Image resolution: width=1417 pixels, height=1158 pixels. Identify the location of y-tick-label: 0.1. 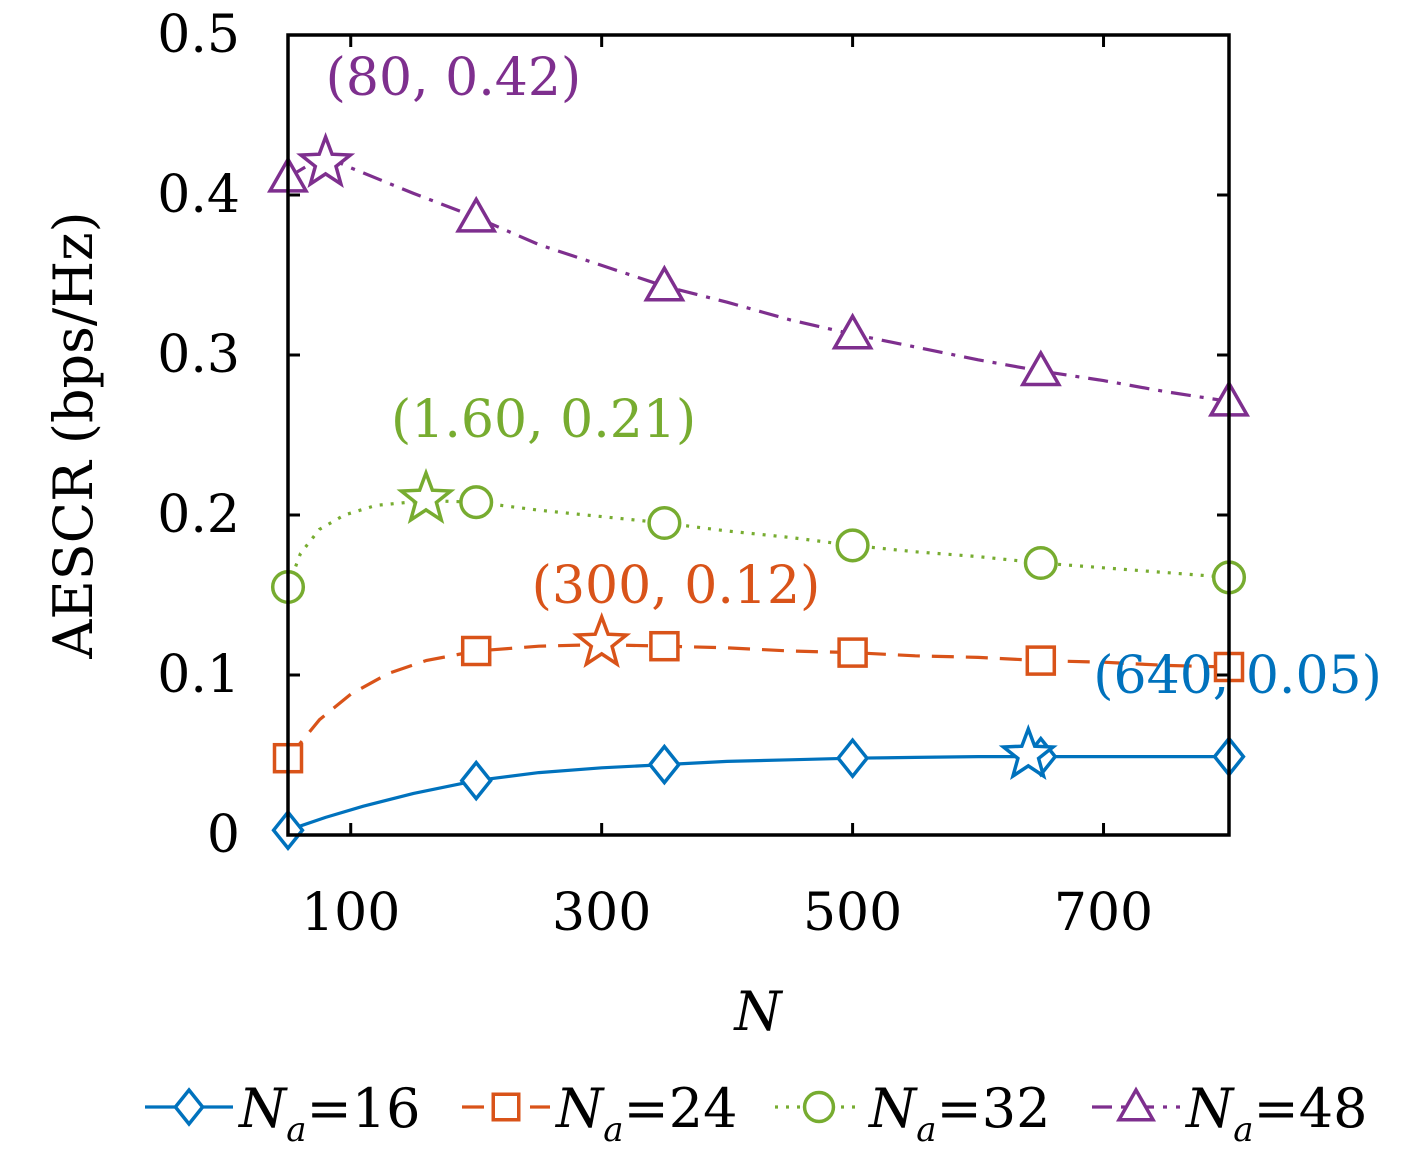
(198, 675).